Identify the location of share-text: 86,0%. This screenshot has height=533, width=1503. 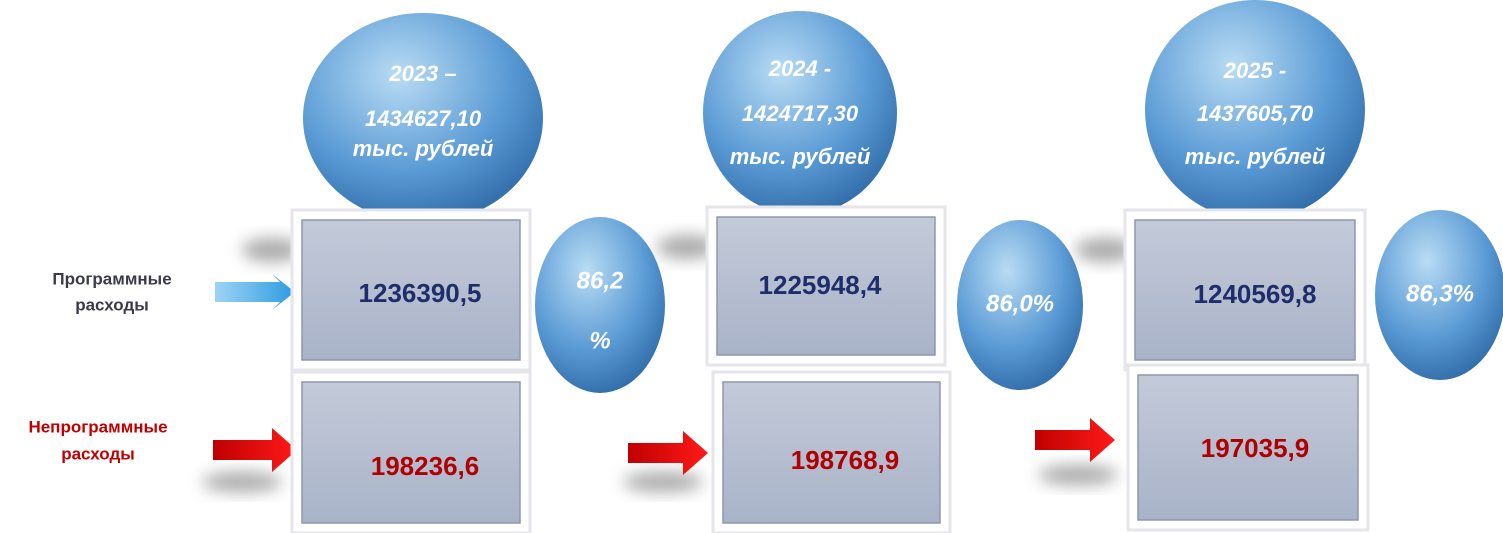
(1020, 303).